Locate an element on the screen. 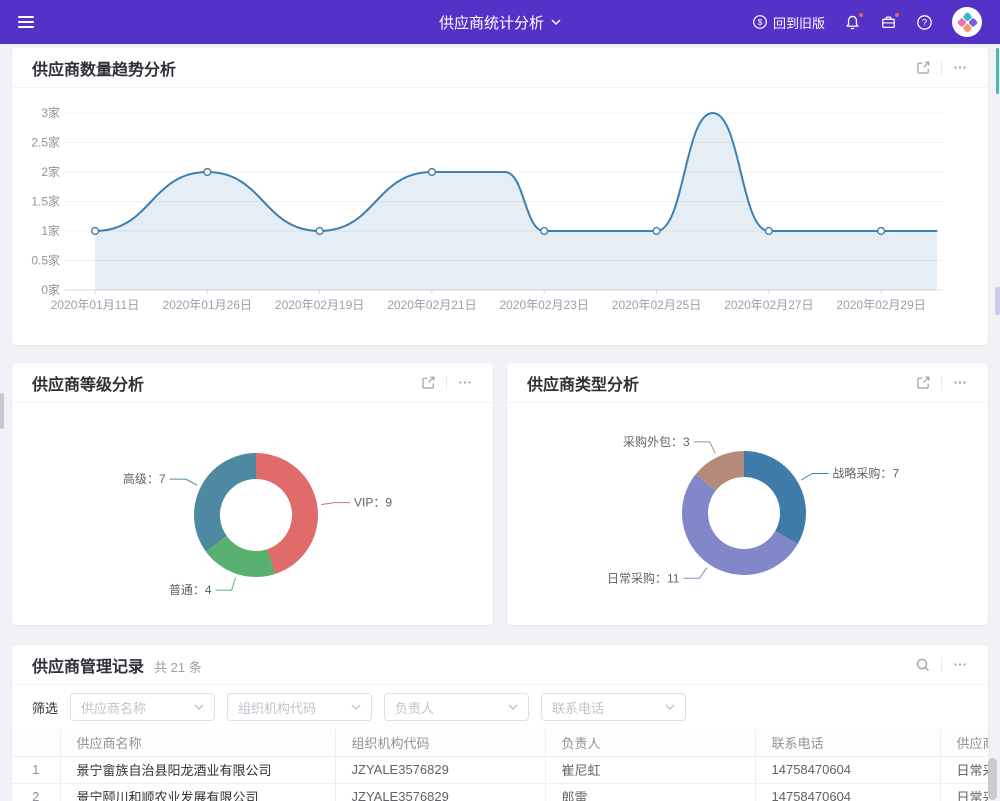 Image resolution: width=1000 pixels, height=801 pixels. donut-label: 普通：4 is located at coordinates (190, 590).